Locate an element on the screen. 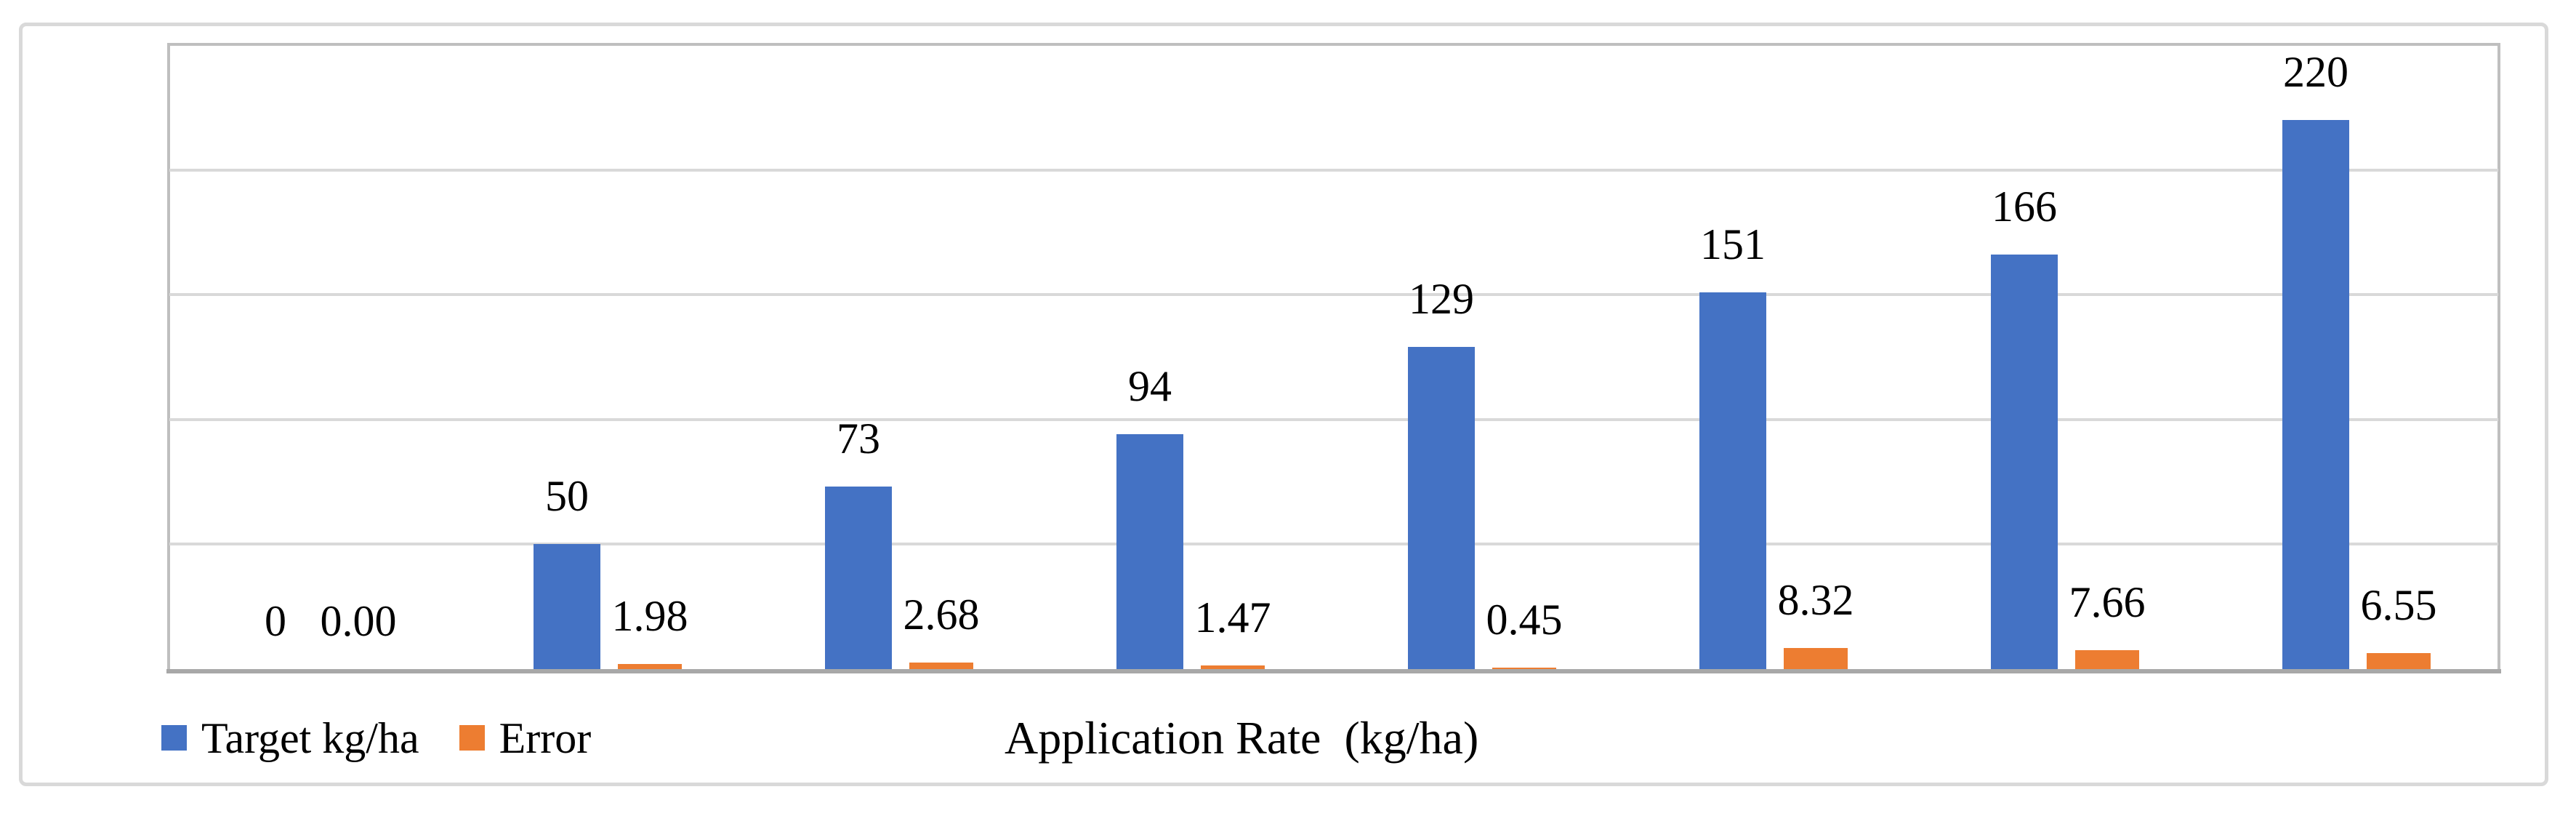  legend: Target kg/ha Error is located at coordinates (376, 738).